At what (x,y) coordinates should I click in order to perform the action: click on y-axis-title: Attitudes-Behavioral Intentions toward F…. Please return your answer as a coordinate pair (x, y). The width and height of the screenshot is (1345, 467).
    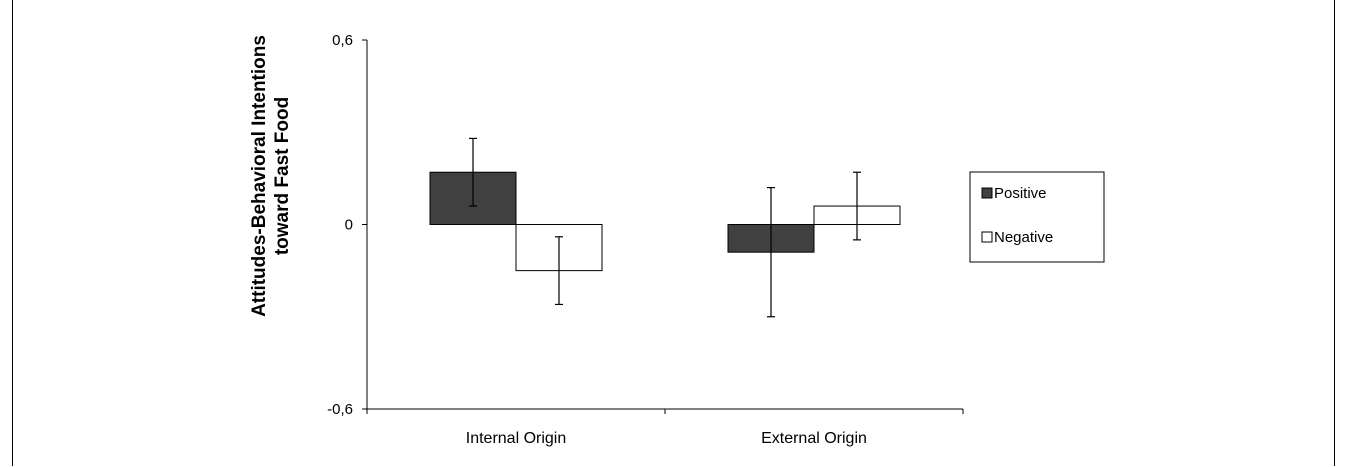
    Looking at the image, I should click on (271, 176).